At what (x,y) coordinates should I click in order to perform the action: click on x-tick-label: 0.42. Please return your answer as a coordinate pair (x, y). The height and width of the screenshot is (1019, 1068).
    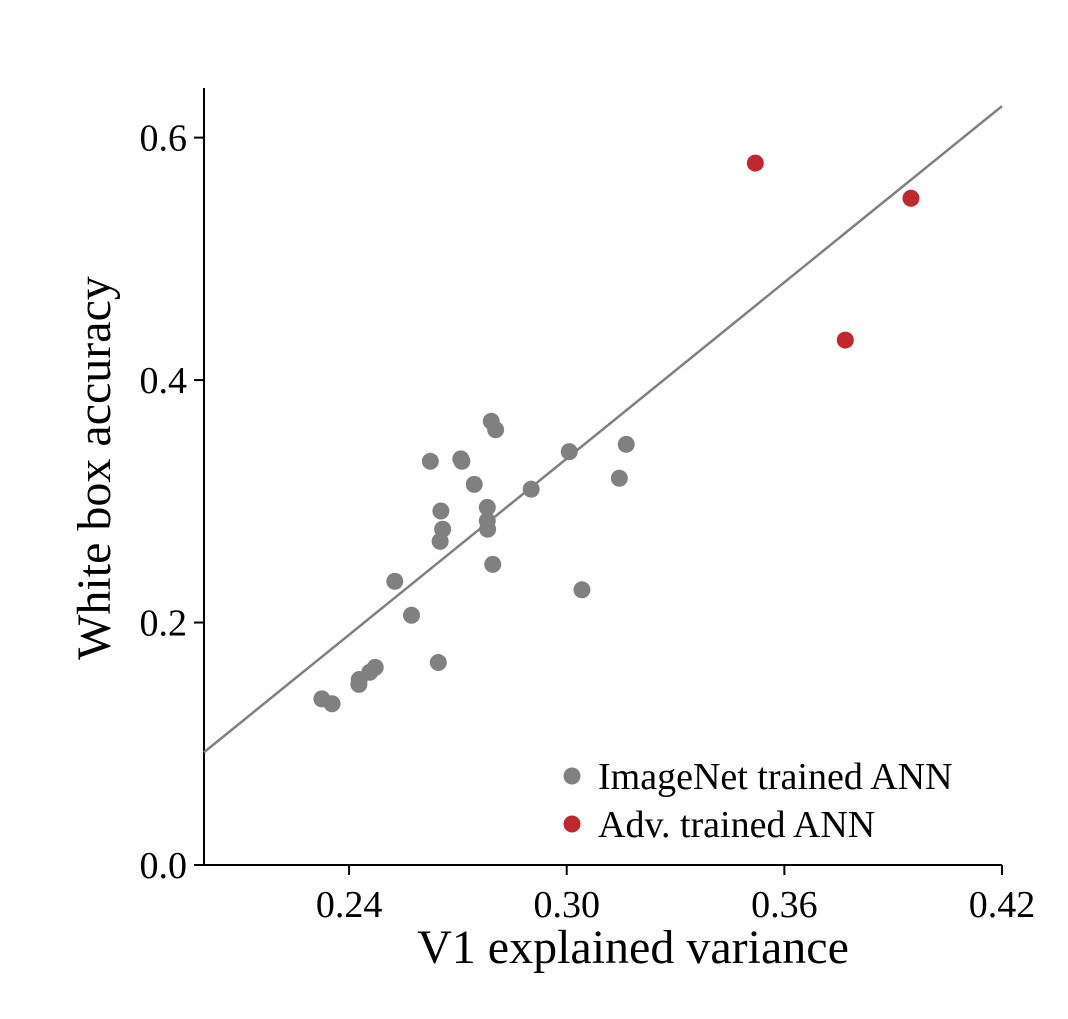
    Looking at the image, I should click on (1002, 905).